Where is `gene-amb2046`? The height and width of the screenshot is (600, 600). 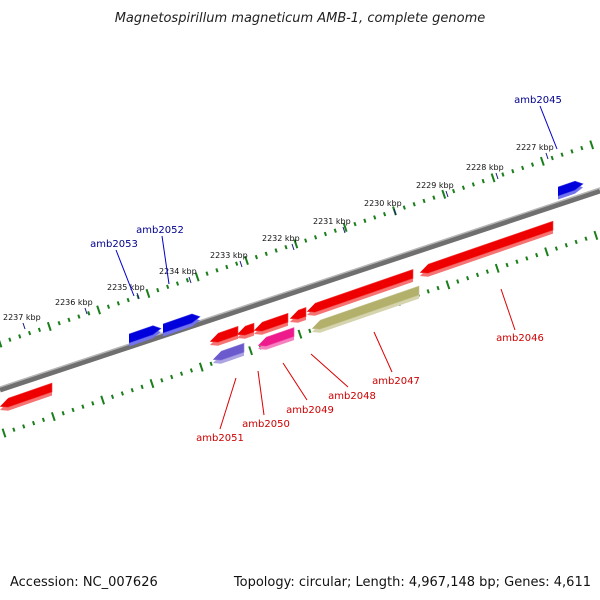 gene-amb2046 is located at coordinates (486, 248).